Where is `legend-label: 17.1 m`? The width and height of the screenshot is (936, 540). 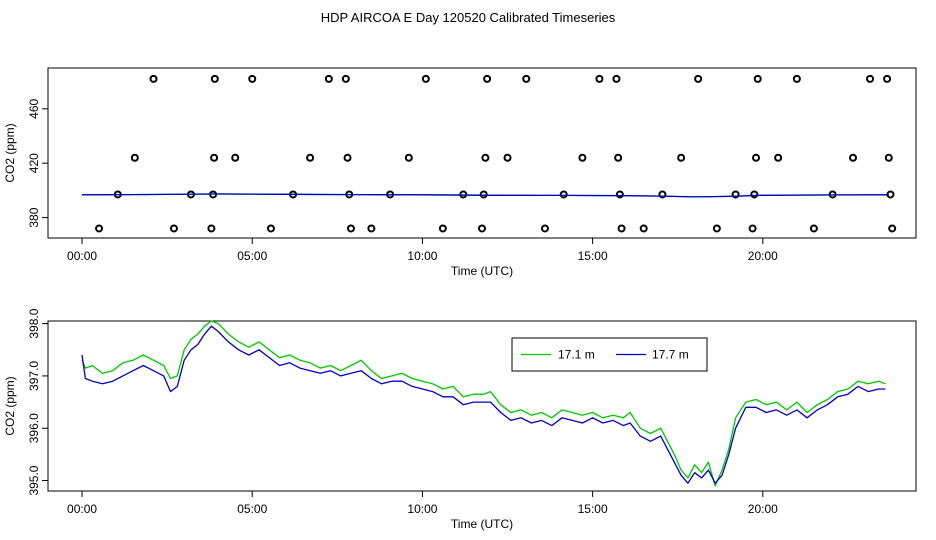
legend-label: 17.1 m is located at coordinates (576, 355).